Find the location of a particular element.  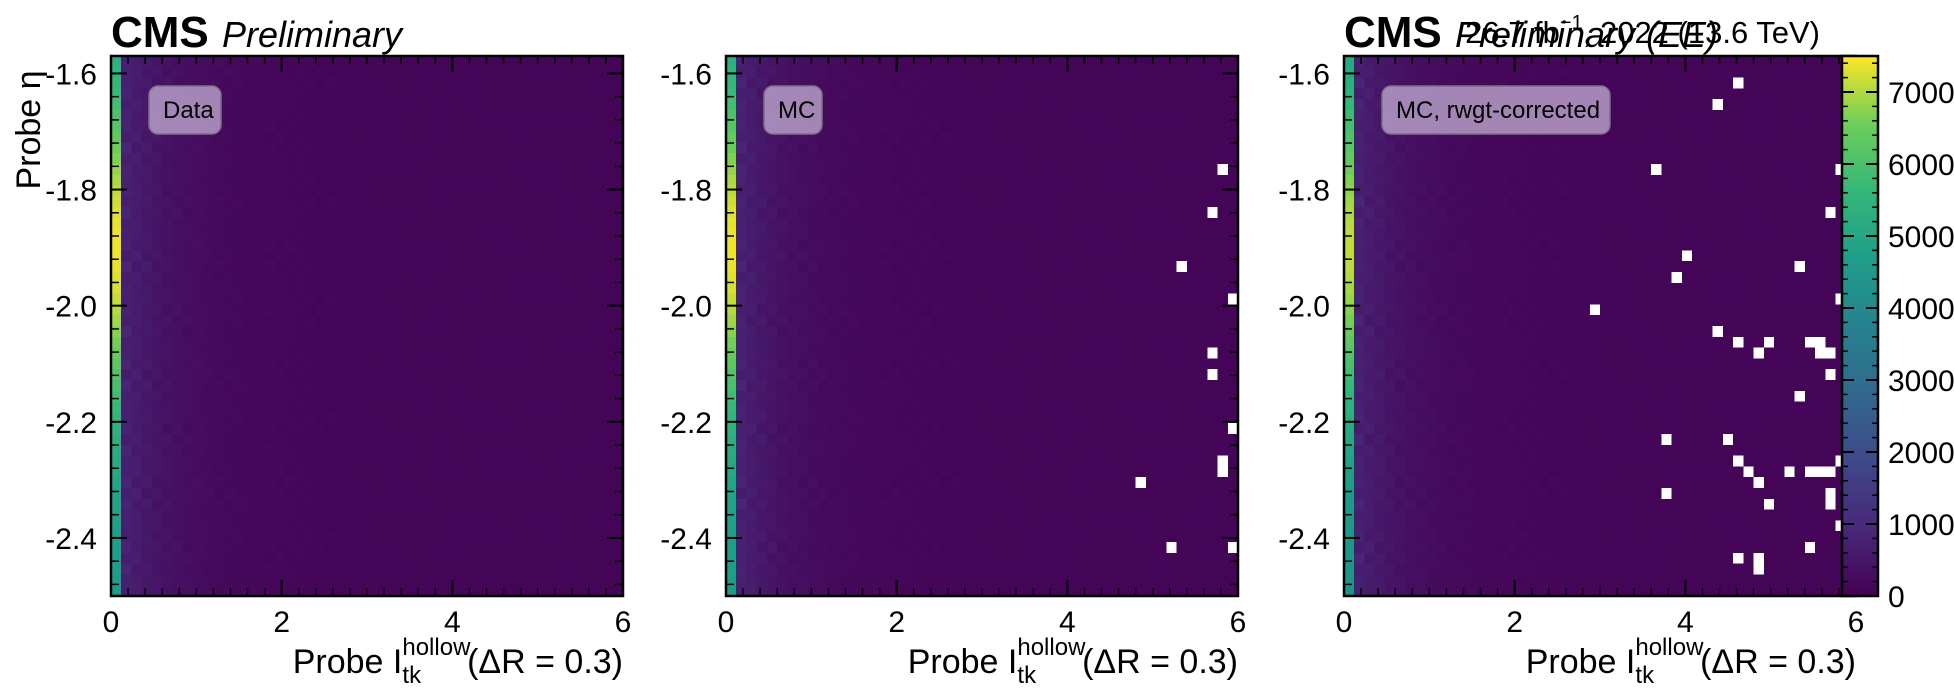

panel-label-box is located at coordinates (185, 110).